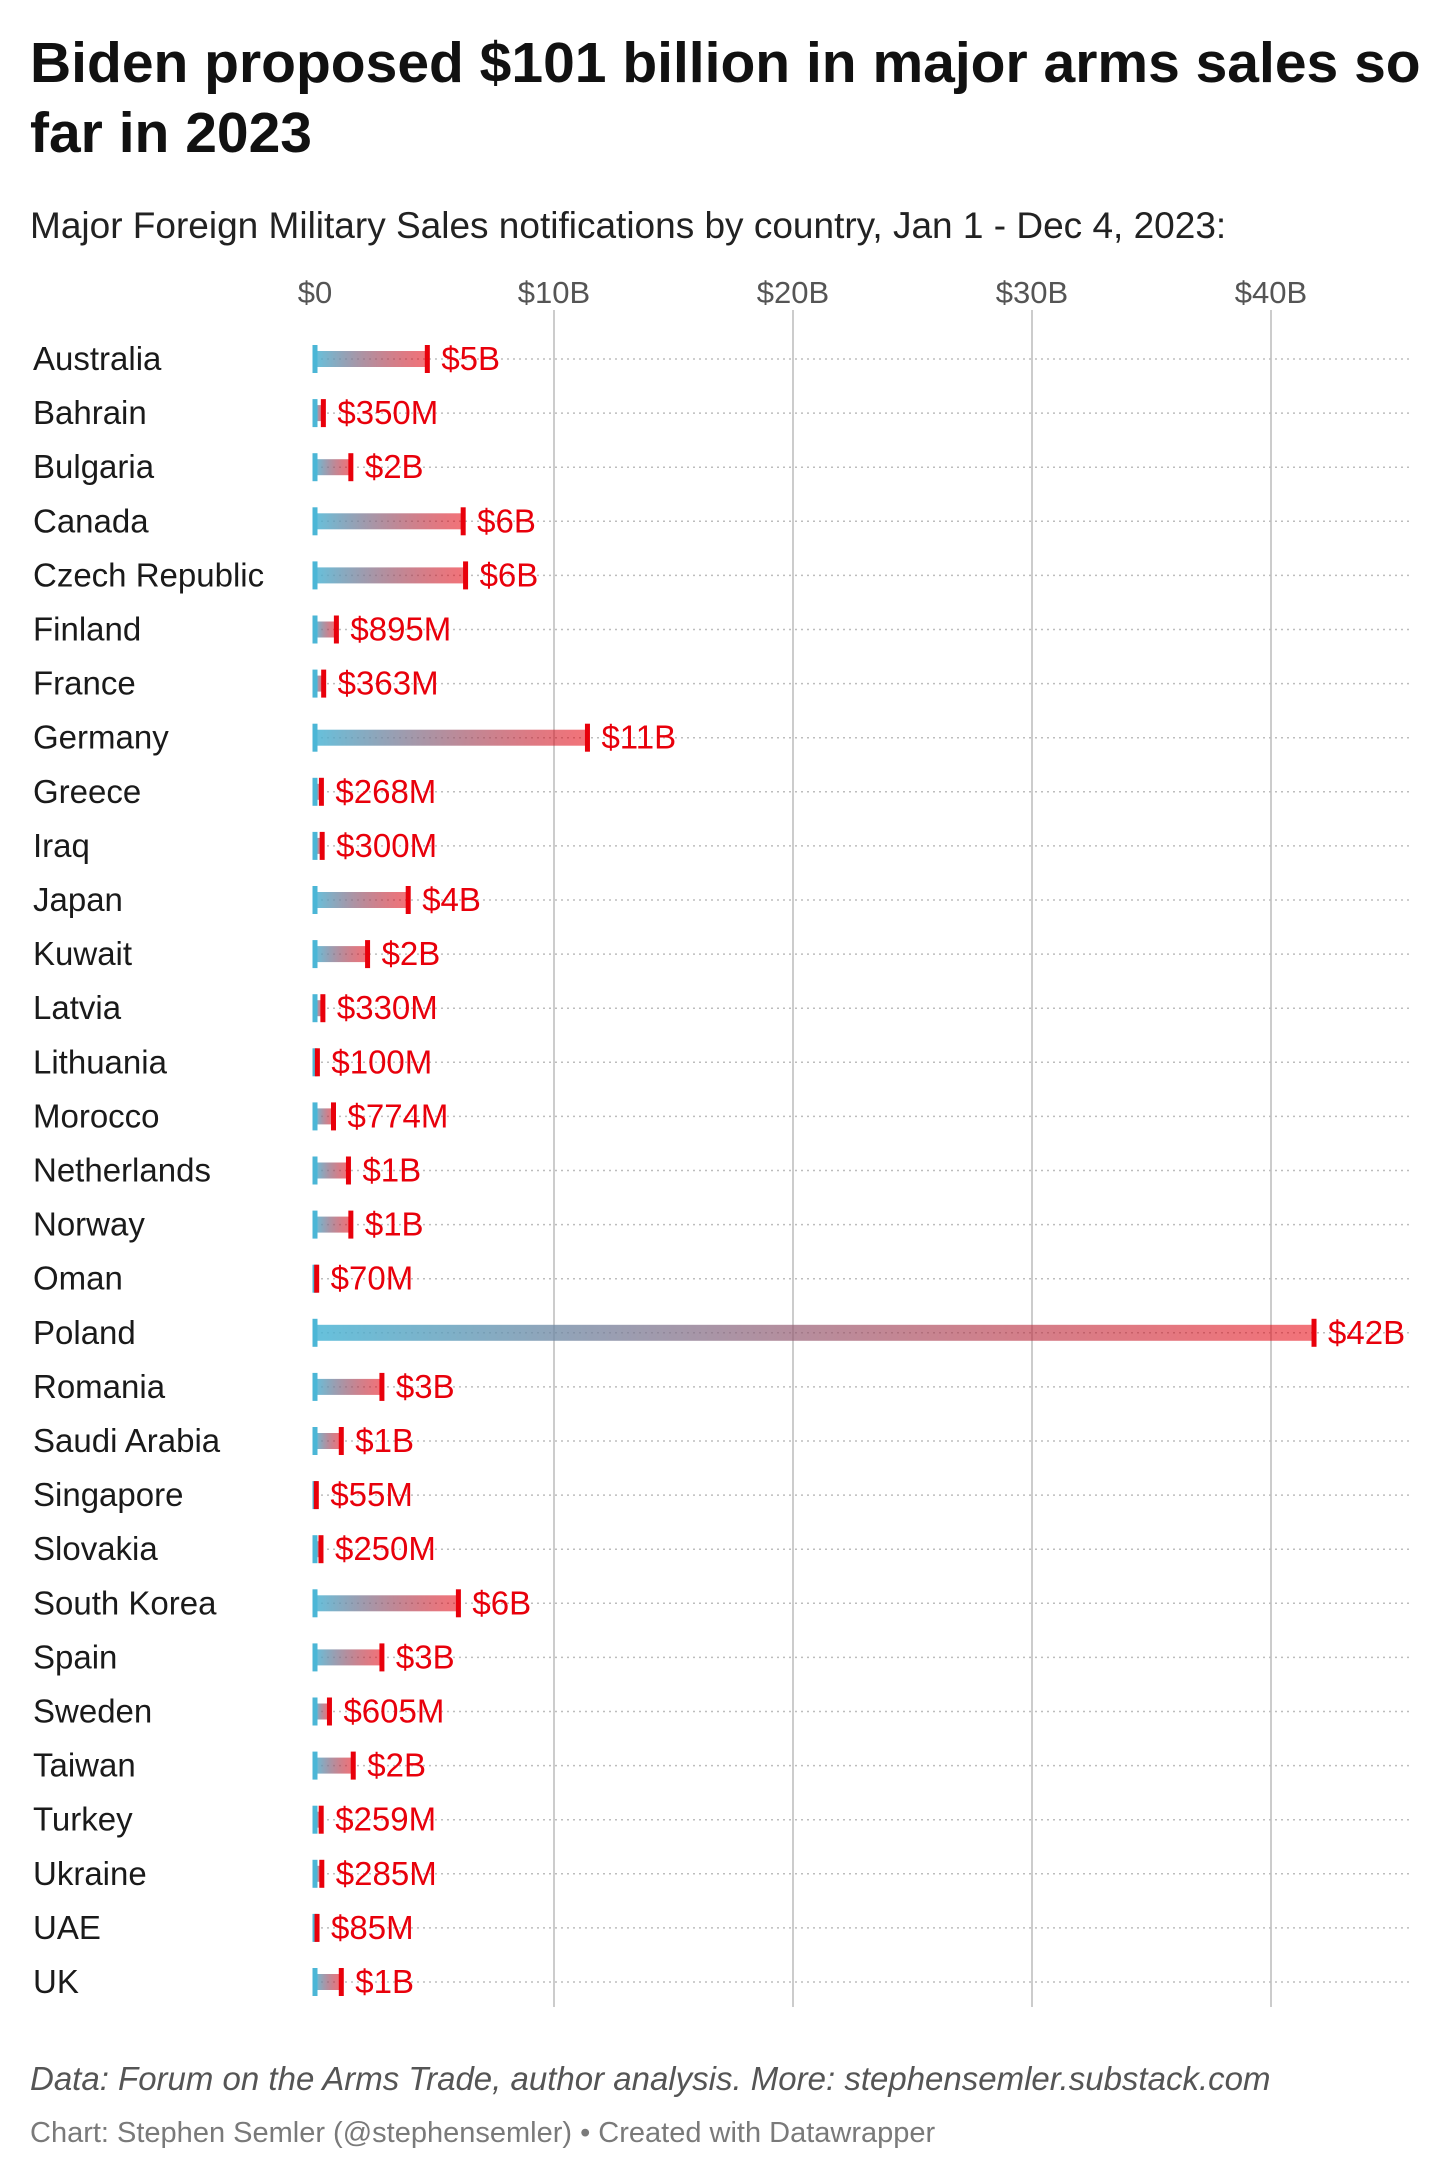 Image resolution: width=1456 pixels, height=2167 pixels. What do you see at coordinates (96, 1115) in the screenshot?
I see `category-label: Morocco` at bounding box center [96, 1115].